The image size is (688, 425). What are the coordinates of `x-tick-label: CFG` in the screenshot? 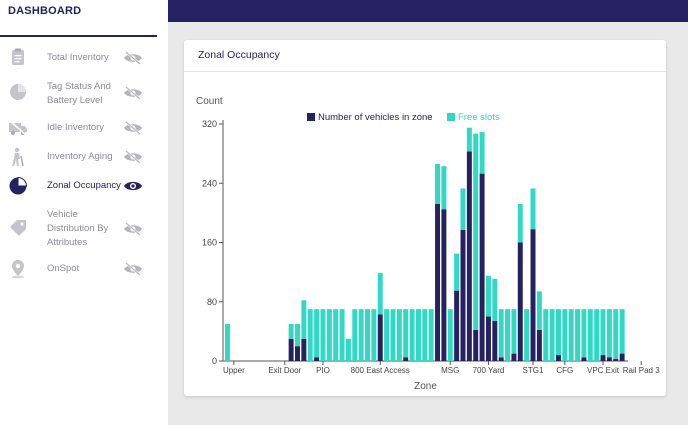 It's located at (564, 370).